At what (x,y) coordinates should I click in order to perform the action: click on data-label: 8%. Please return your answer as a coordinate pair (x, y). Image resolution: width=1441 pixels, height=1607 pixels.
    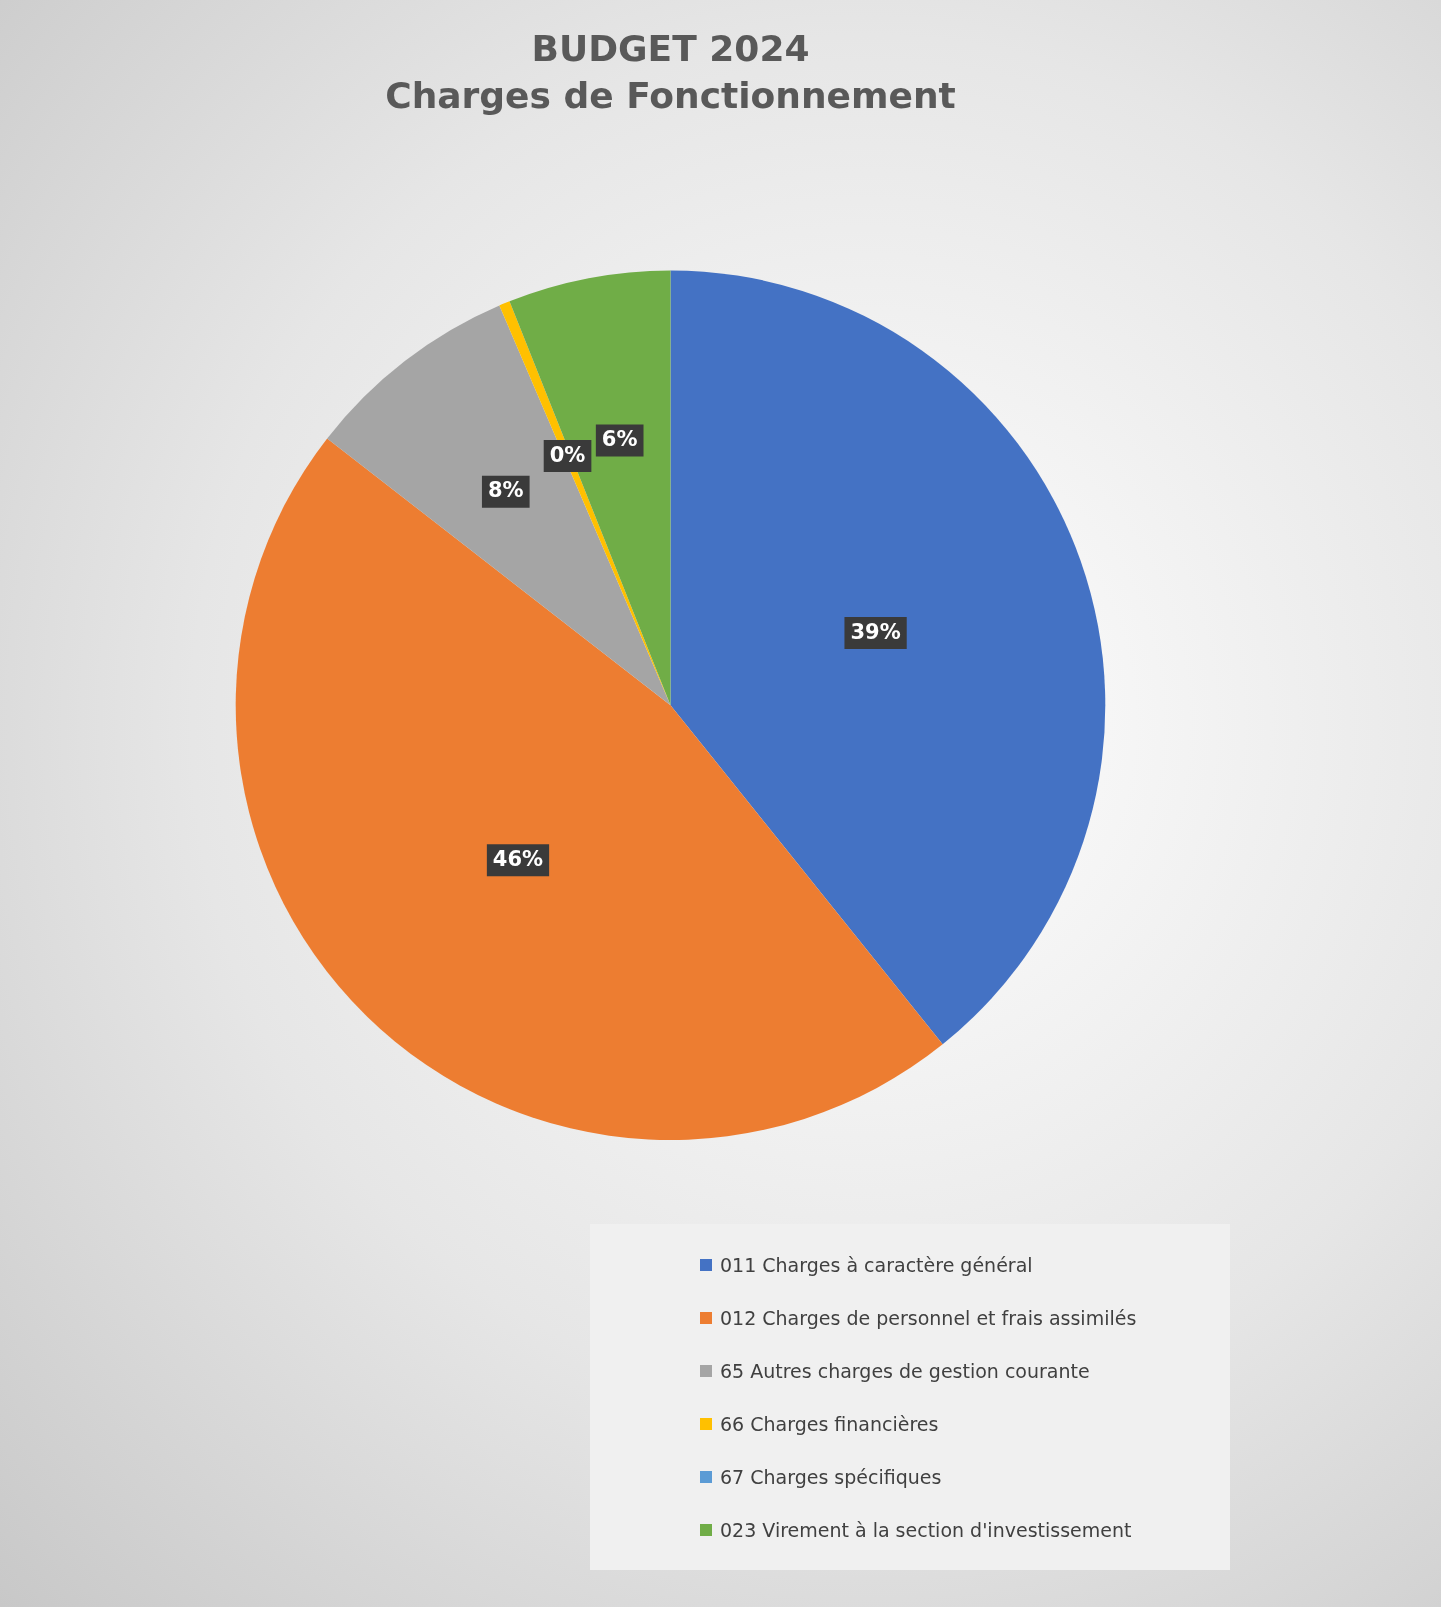
    Looking at the image, I should click on (505, 490).